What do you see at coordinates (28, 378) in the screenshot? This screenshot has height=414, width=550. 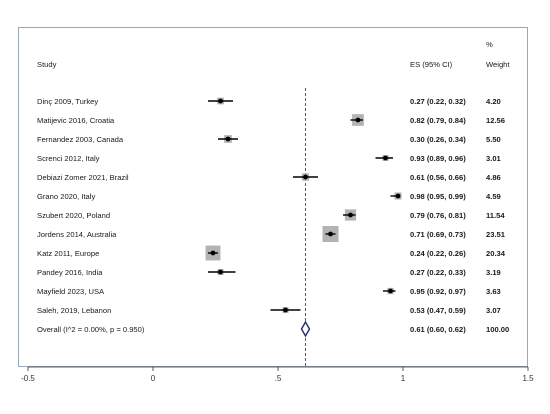 I see `x-tick-label: -0.5` at bounding box center [28, 378].